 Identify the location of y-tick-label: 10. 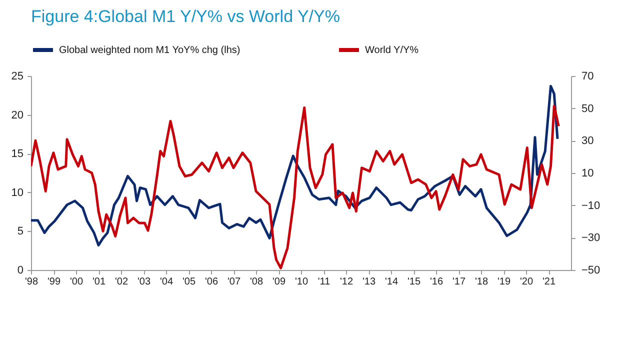
(17, 192).